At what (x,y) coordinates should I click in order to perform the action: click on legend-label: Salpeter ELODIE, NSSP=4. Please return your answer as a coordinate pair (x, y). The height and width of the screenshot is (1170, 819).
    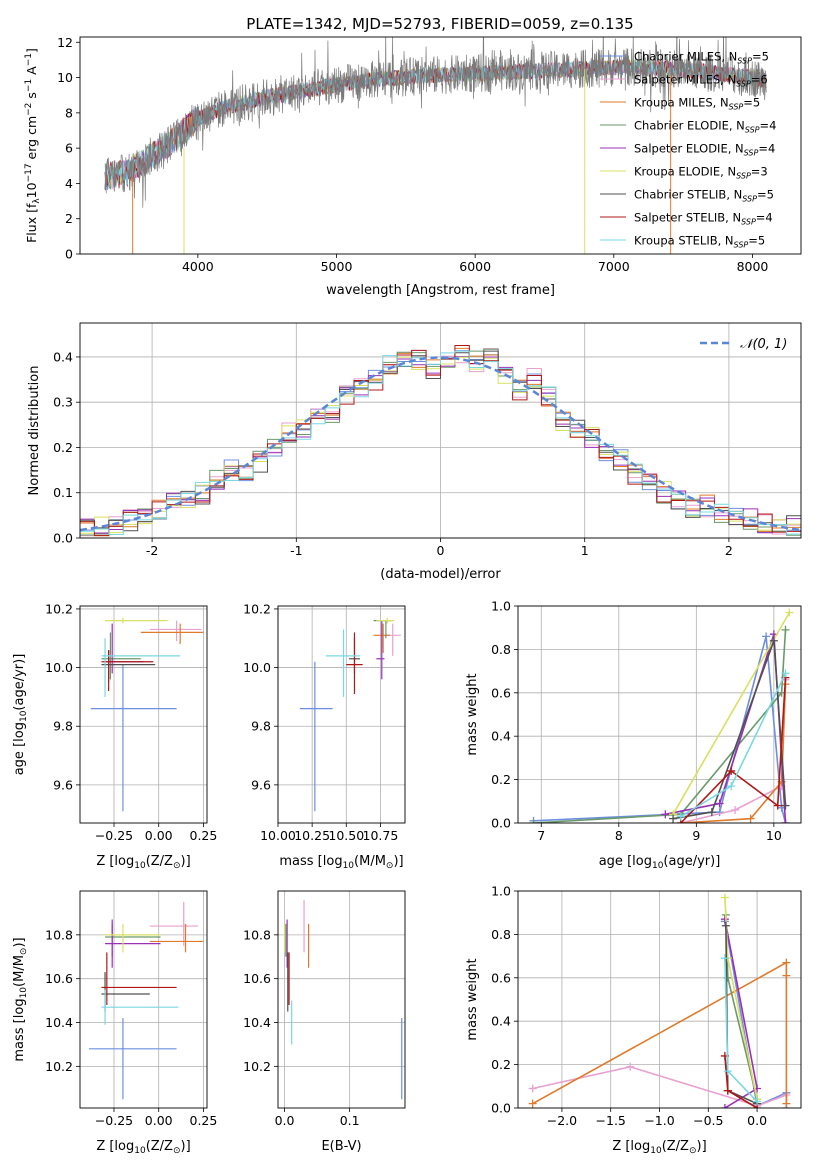
    Looking at the image, I should click on (704, 150).